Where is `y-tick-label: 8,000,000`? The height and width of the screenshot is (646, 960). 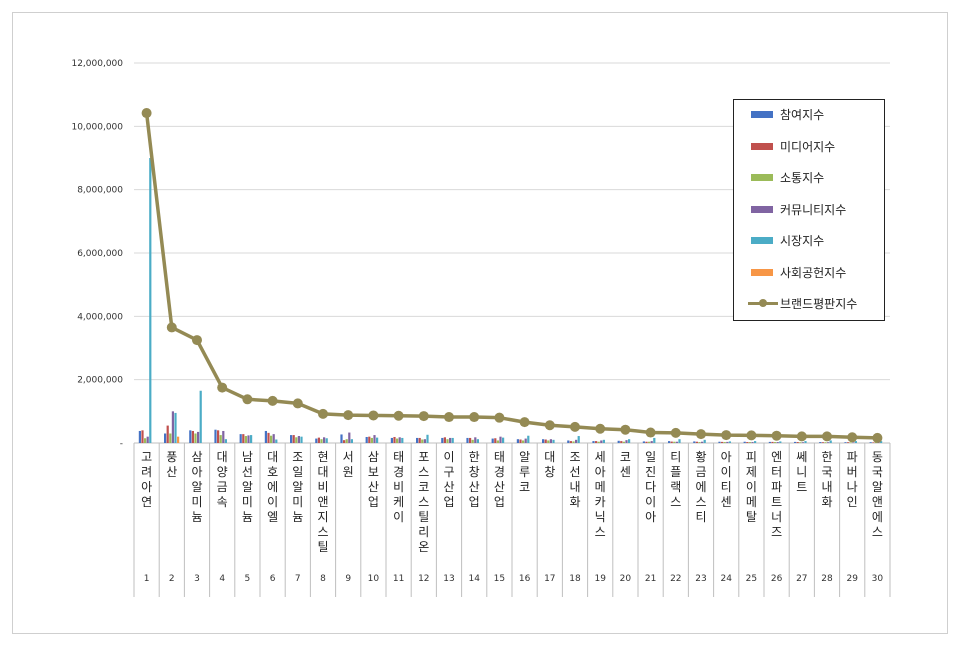 y-tick-label: 8,000,000 is located at coordinates (100, 191).